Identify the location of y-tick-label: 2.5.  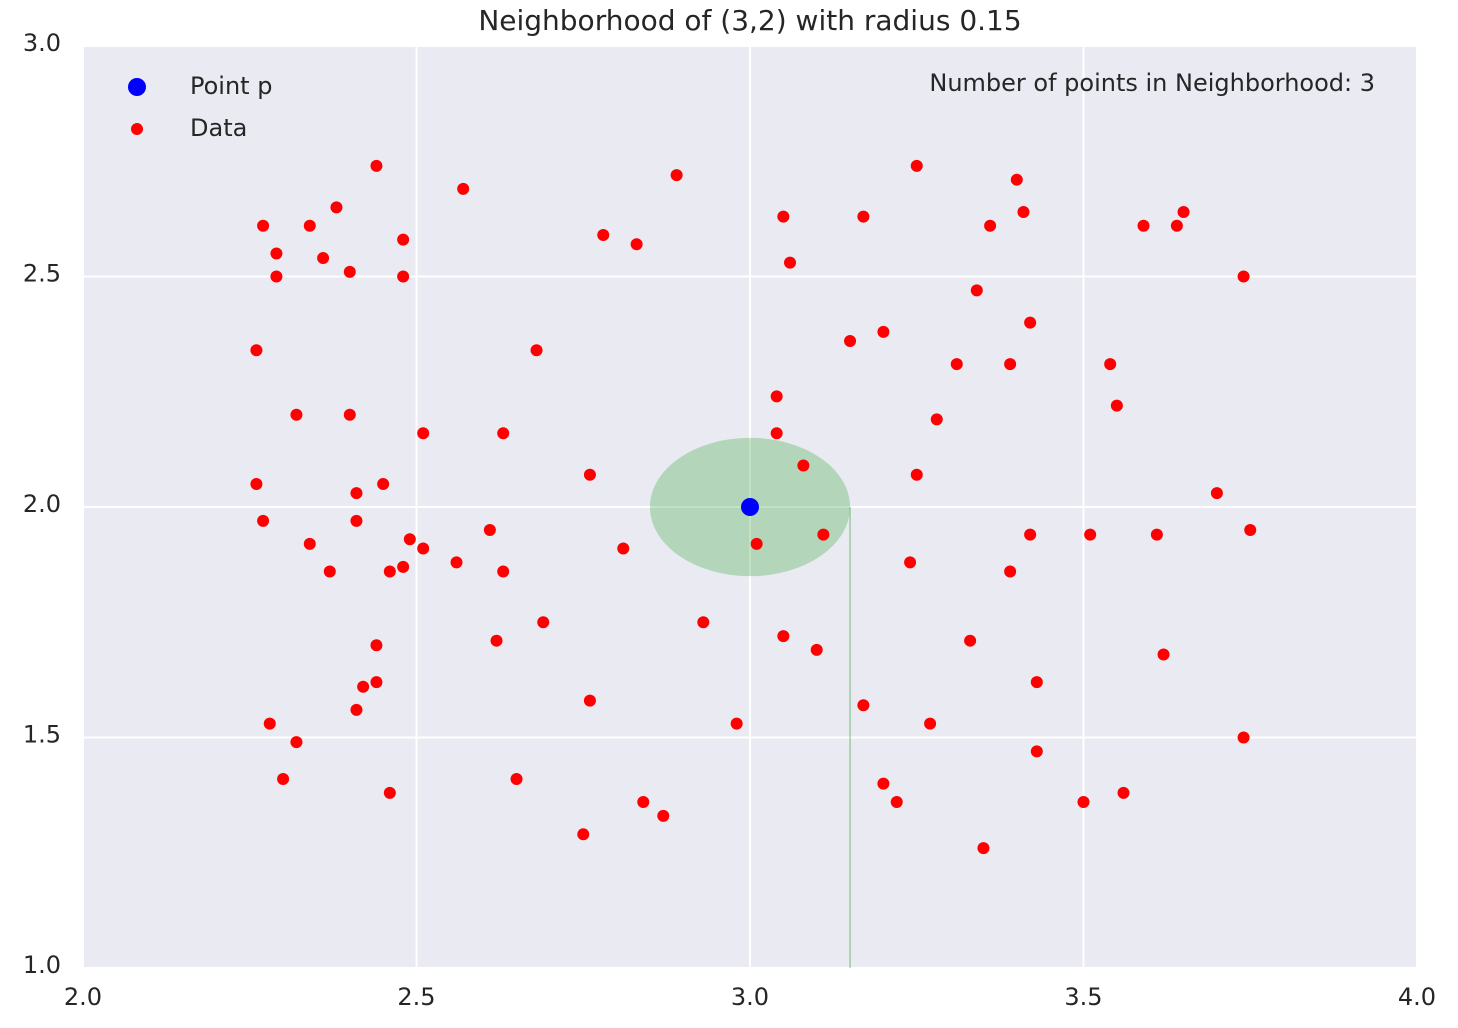
(42, 274).